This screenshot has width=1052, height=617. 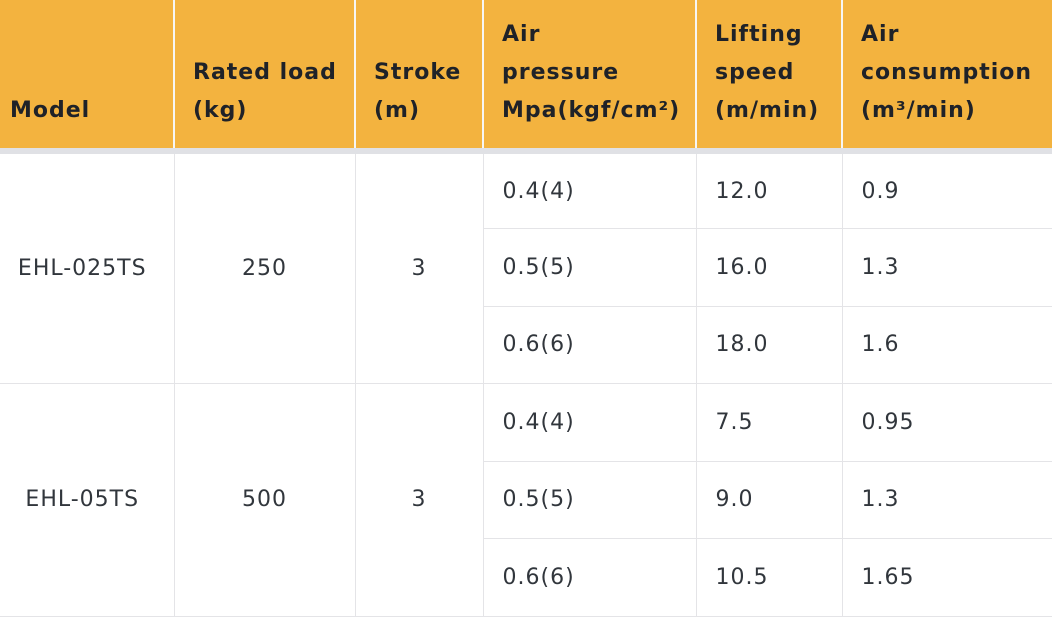 I want to click on cell-lifting-speed: 7.5, so click(x=769, y=422).